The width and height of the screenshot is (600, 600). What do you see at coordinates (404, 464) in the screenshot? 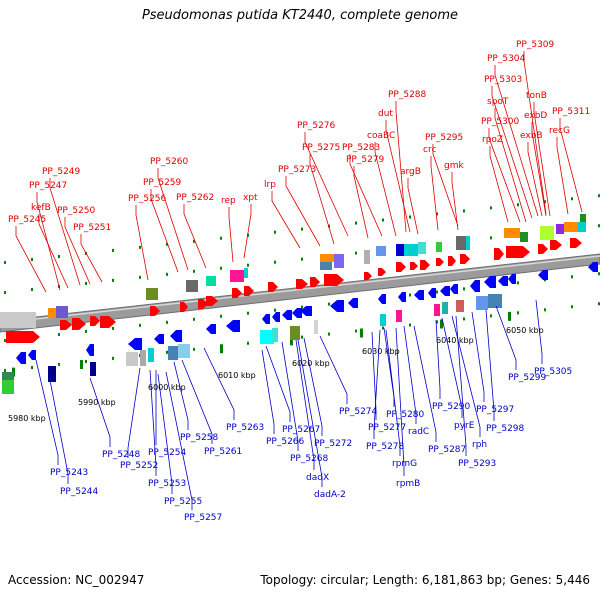
I see `gene-label-rpmg: rpmG` at bounding box center [404, 464].